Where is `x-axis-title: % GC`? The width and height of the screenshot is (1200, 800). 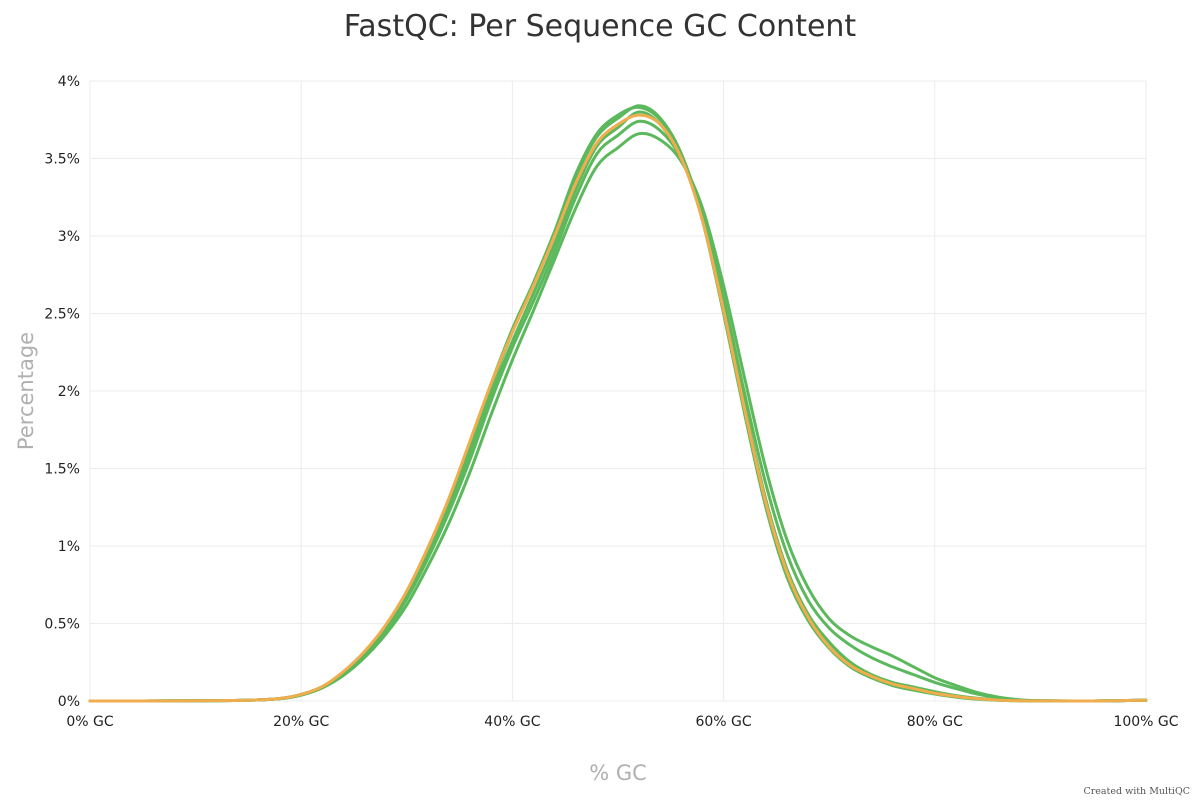
x-axis-title: % GC is located at coordinates (618, 773).